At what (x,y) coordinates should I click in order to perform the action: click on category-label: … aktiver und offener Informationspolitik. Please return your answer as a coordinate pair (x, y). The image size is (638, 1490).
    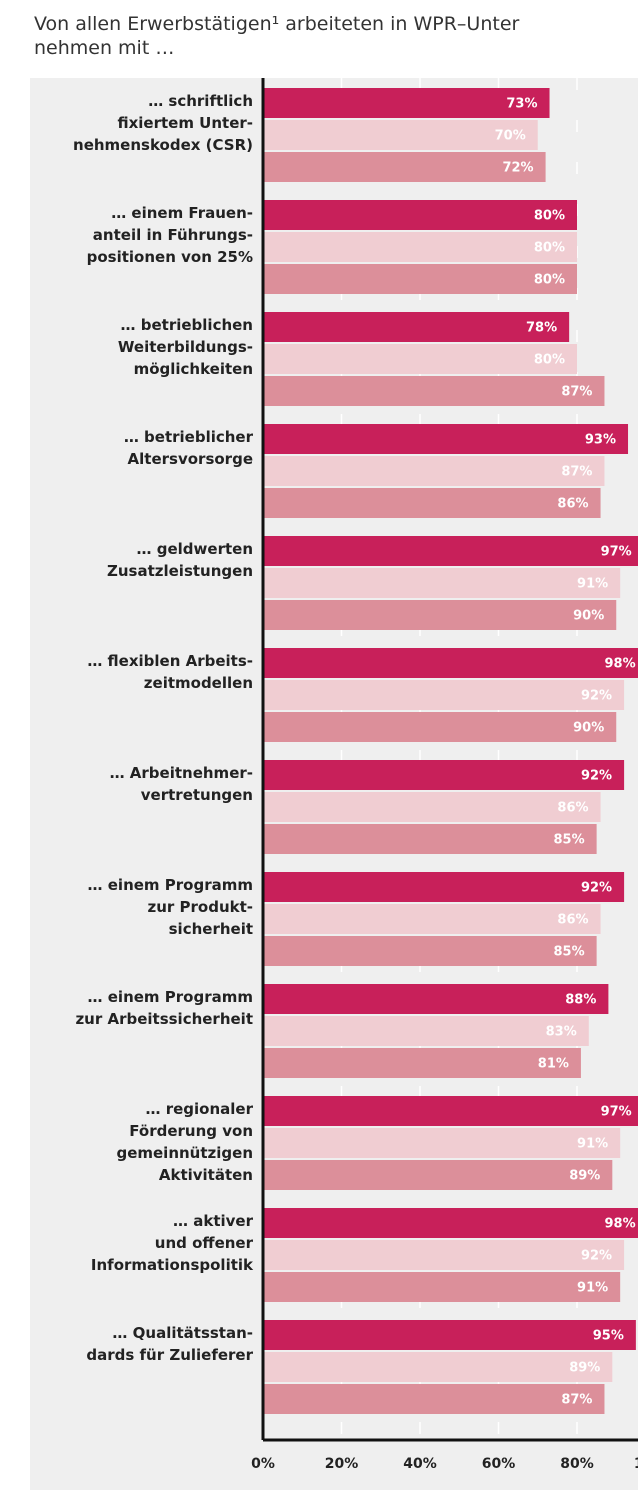
    Looking at the image, I should click on (172, 1243).